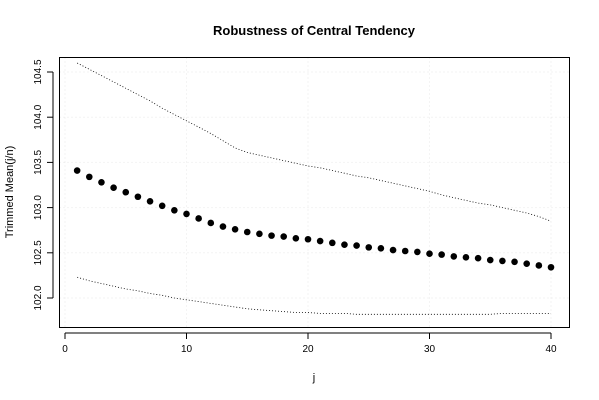 The width and height of the screenshot is (599, 400). I want to click on y-tick-label: 103.0, so click(38, 207).